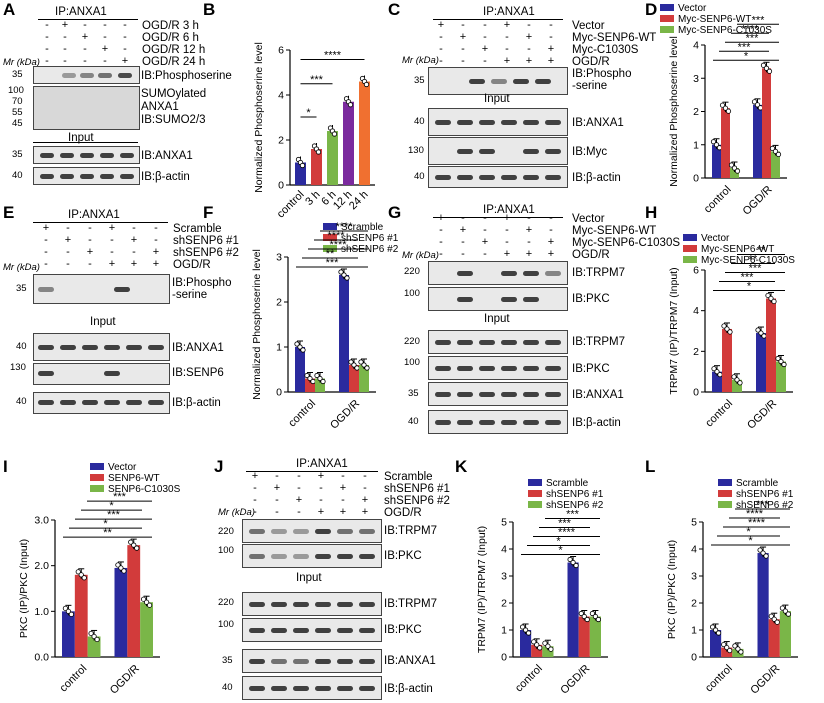 The image size is (824, 703). What do you see at coordinates (279, 393) in the screenshot?
I see `y-tick-label: 0` at bounding box center [279, 393].